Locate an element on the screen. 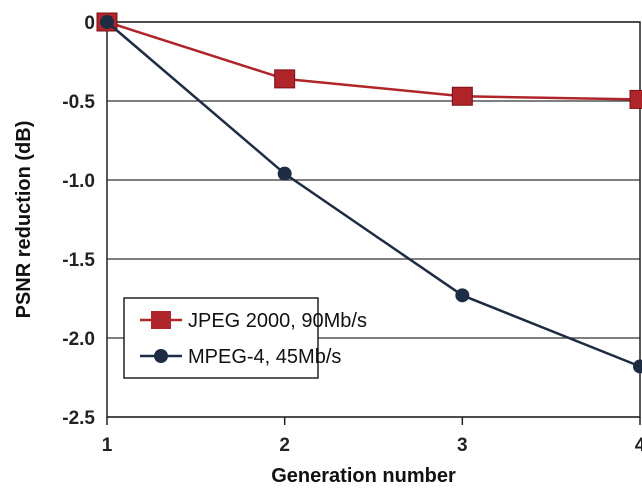  y-tick-label: -2.0 is located at coordinates (78, 339).